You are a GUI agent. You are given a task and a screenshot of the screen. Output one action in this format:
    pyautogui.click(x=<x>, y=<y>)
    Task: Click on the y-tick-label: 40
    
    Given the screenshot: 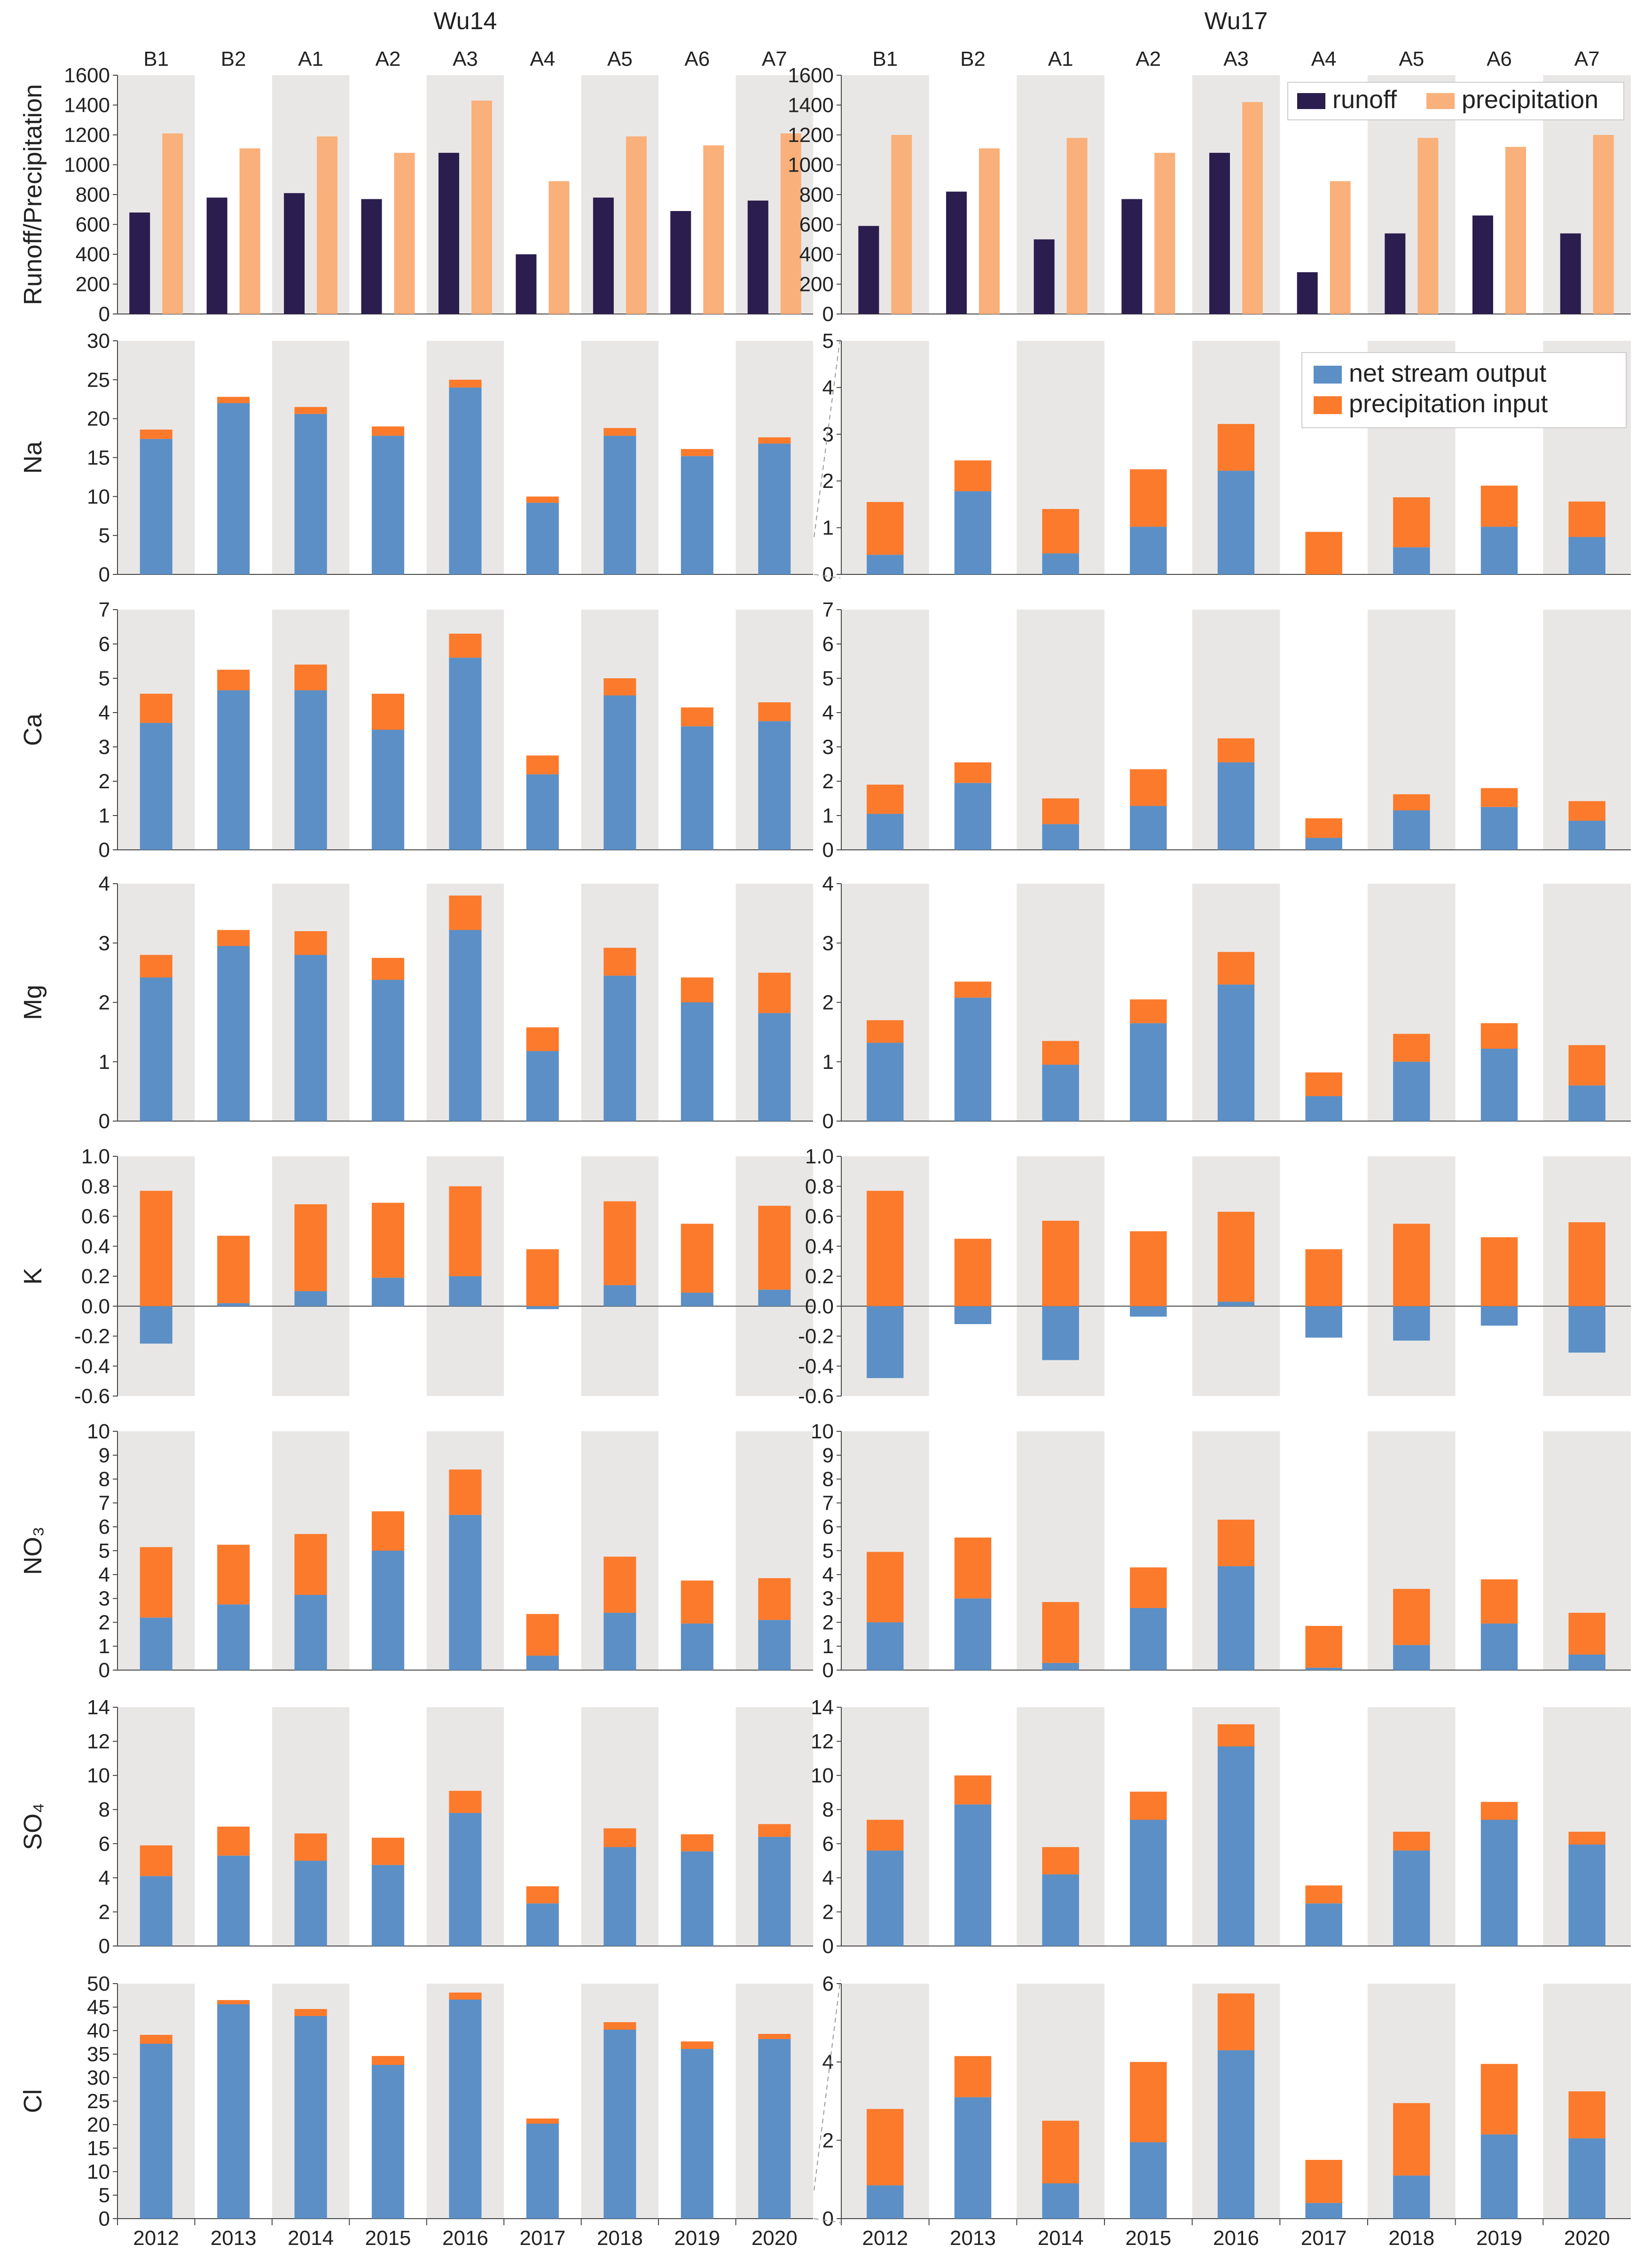 What is the action you would take?
    pyautogui.click(x=98, y=2031)
    